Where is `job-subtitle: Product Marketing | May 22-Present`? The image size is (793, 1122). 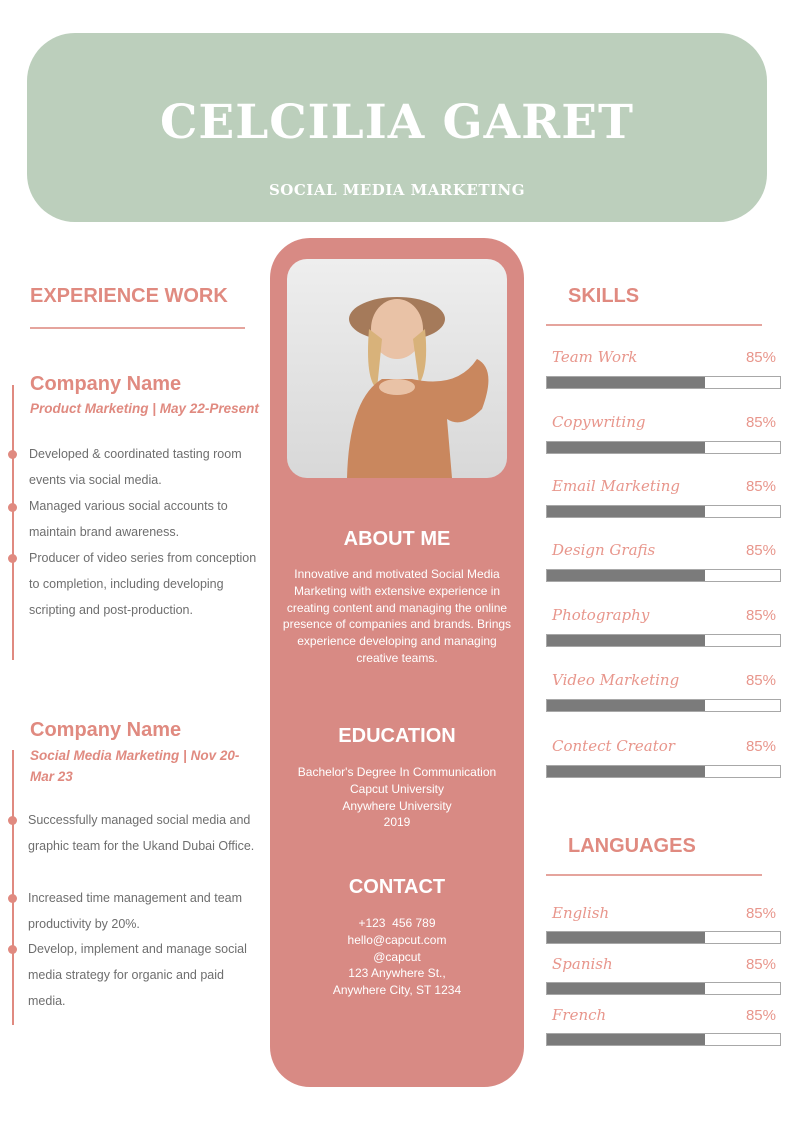
job-subtitle: Product Marketing | May 22-Present is located at coordinates (144, 408).